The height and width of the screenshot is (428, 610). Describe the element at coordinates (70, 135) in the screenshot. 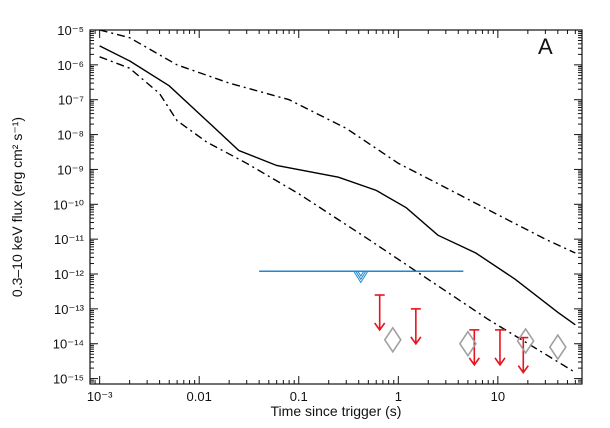

I see `y-tick-label: 10⁻⁸` at that location.